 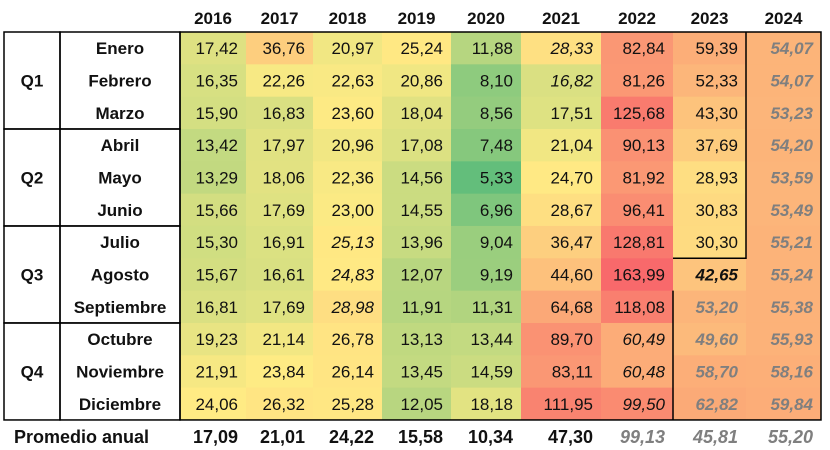 What do you see at coordinates (561, 18) in the screenshot?
I see `year-header-2021: 2021` at bounding box center [561, 18].